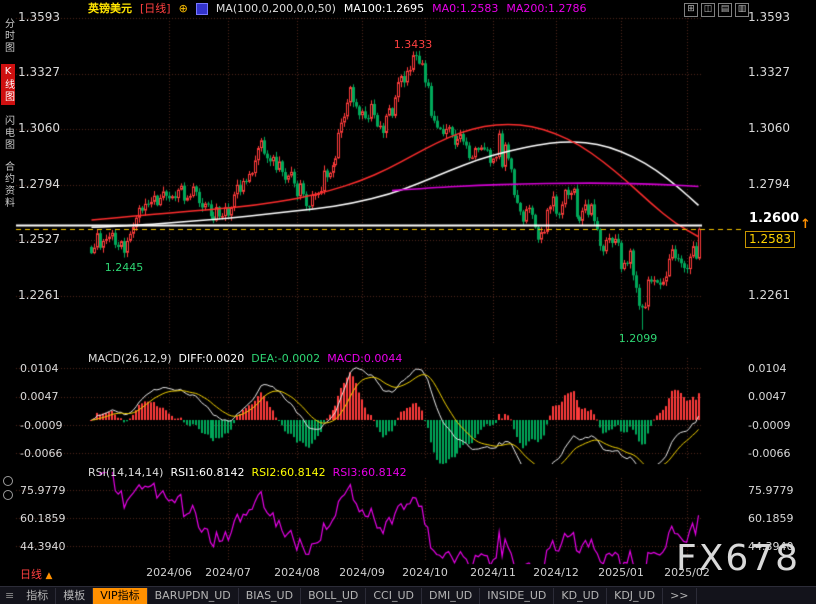 This screenshot has height=604, width=816. Describe the element at coordinates (275, 8) in the screenshot. I see `ma-settings-label: MA(100,0,200,0,0,50)` at that location.